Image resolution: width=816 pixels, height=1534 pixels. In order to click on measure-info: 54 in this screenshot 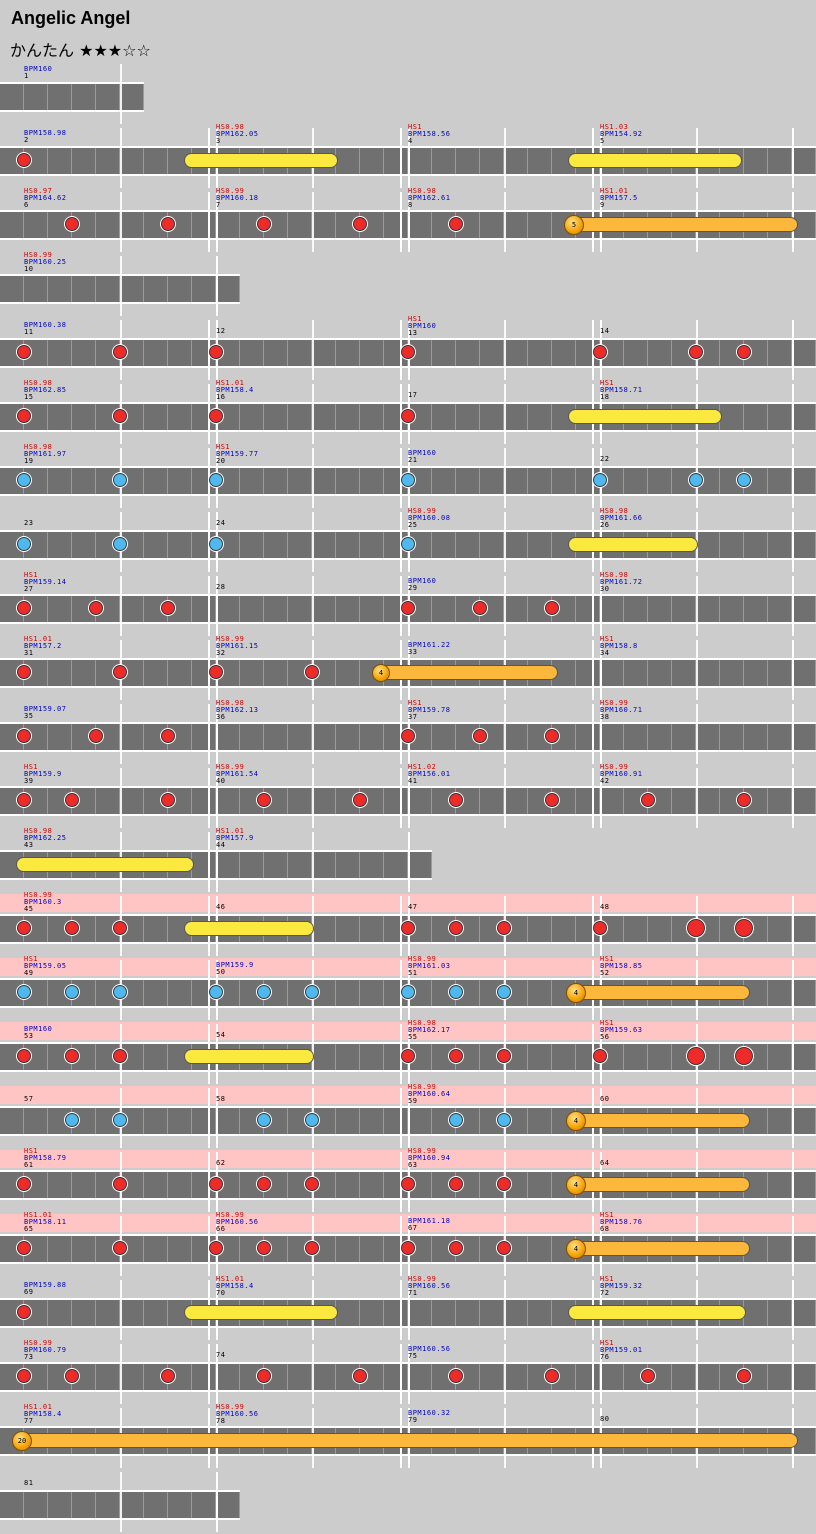, I will do `click(220, 1035)`.